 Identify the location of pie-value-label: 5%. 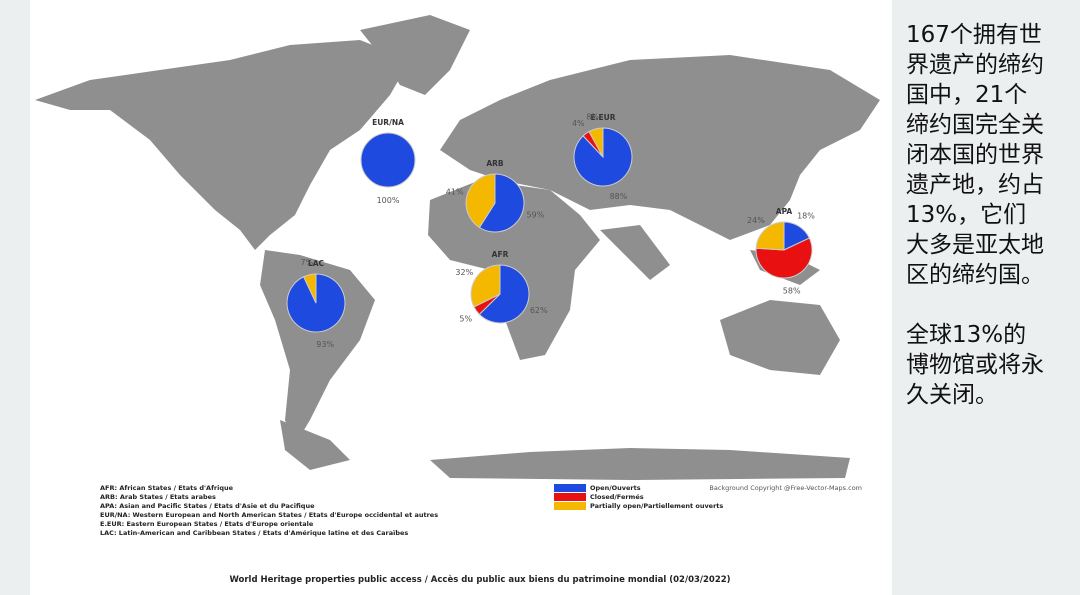
(465, 318).